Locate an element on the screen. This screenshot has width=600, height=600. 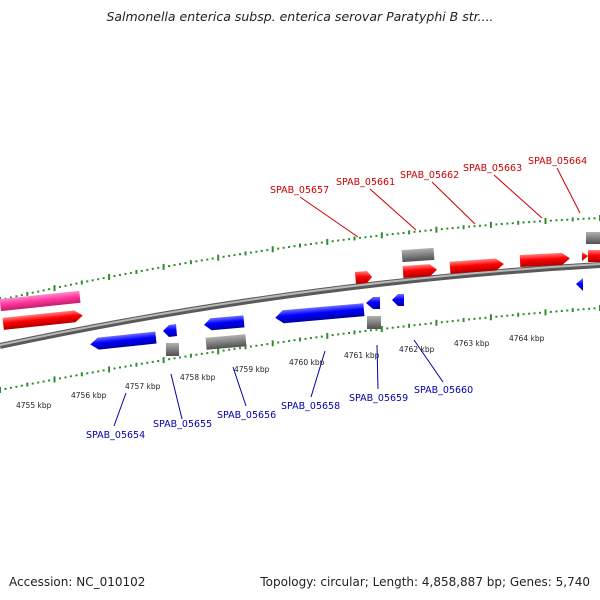
scale-label: 4763 kbp is located at coordinates (472, 343).